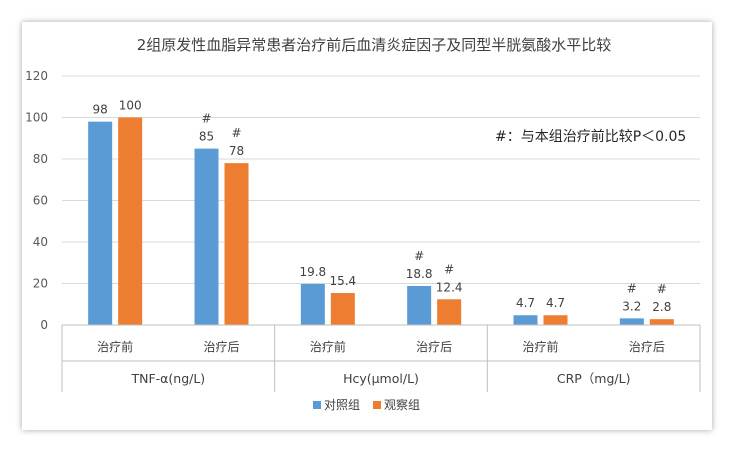 The width and height of the screenshot is (735, 453). I want to click on data-label: 78, so click(236, 151).